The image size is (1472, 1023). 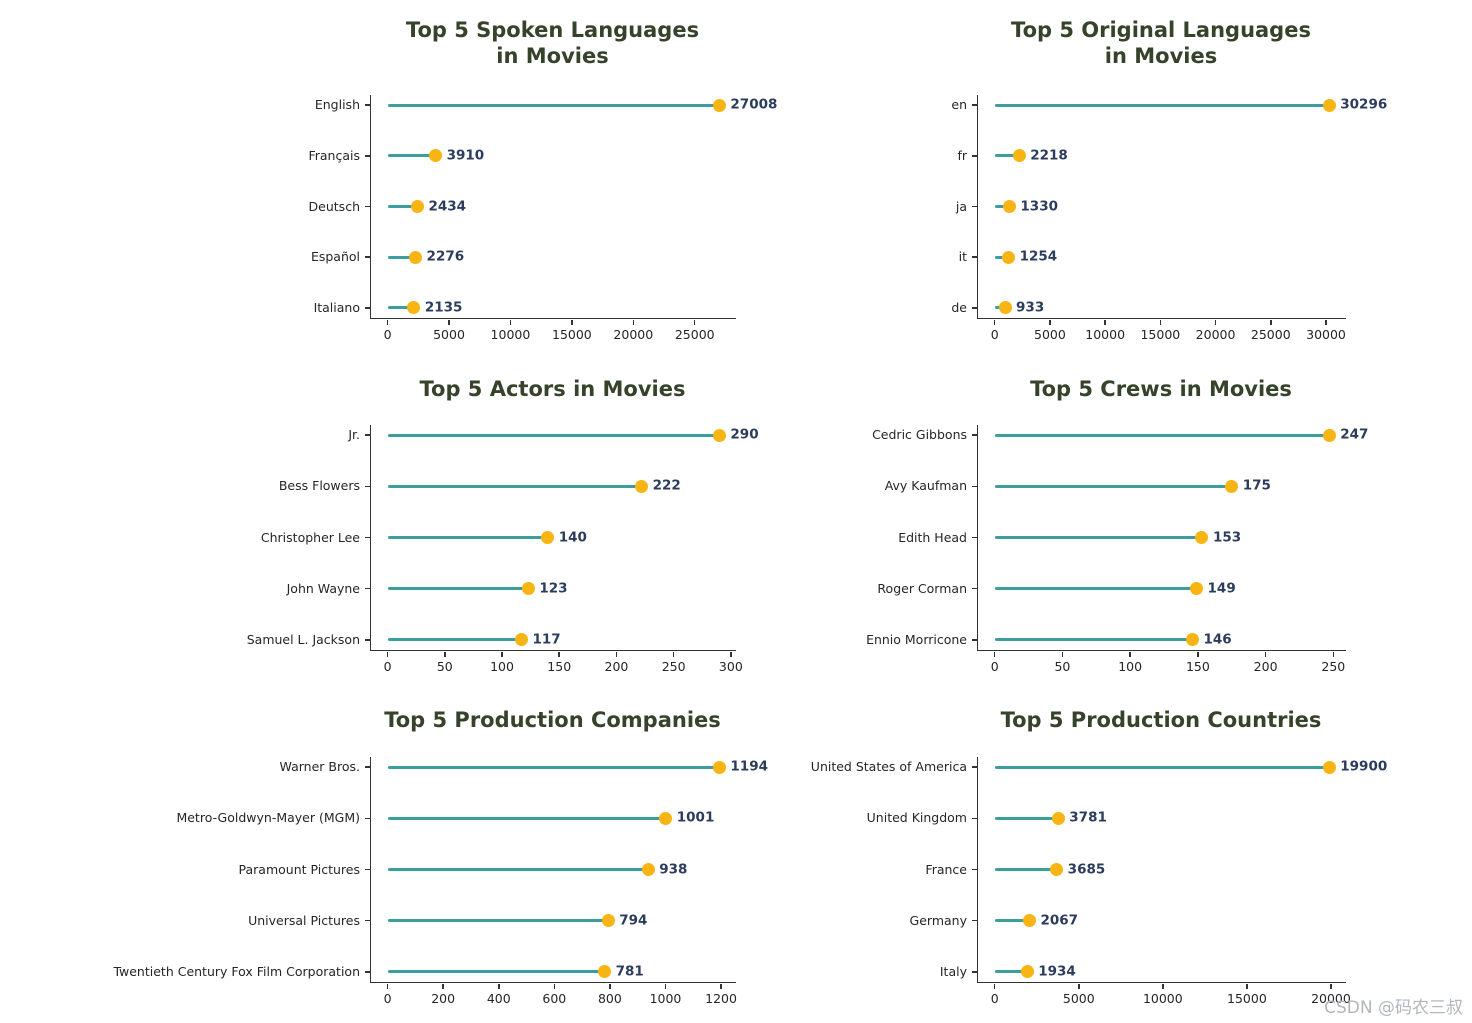 What do you see at coordinates (666, 485) in the screenshot?
I see `value-label: 222` at bounding box center [666, 485].